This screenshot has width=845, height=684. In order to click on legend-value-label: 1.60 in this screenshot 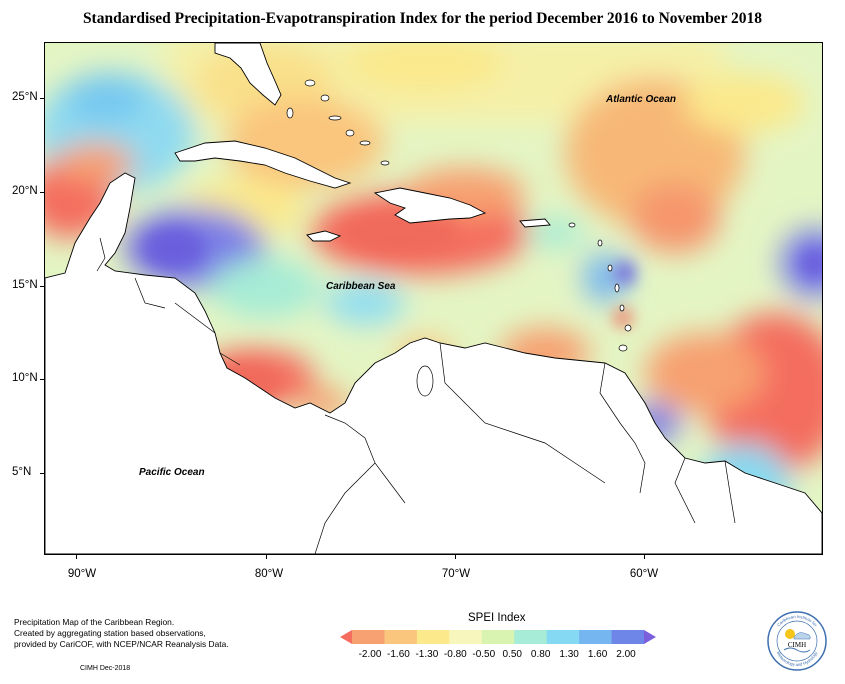, I will do `click(597, 654)`.